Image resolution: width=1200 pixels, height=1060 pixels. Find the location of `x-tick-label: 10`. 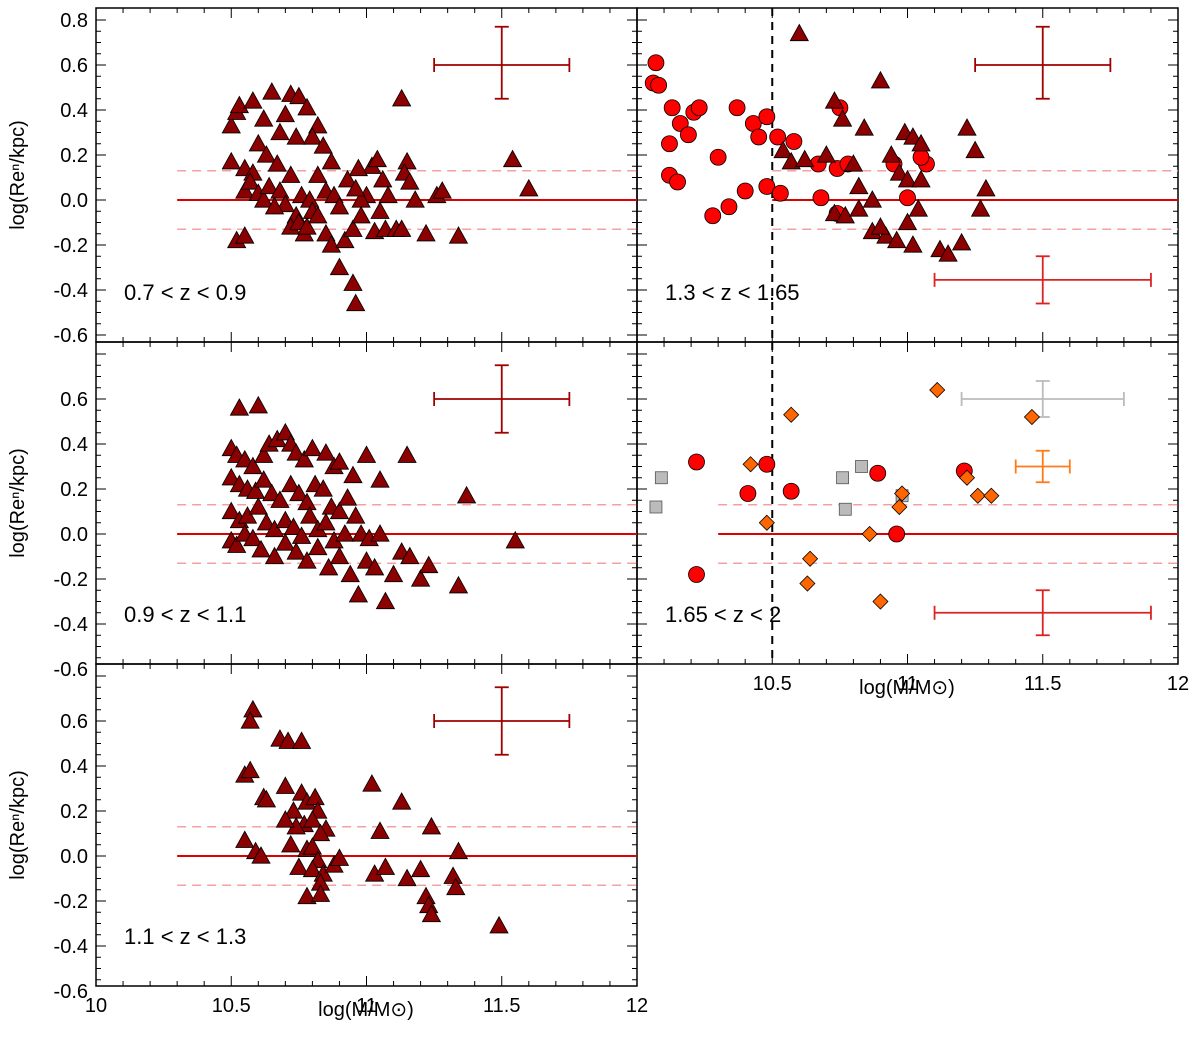

x-tick-label: 10 is located at coordinates (96, 1006).